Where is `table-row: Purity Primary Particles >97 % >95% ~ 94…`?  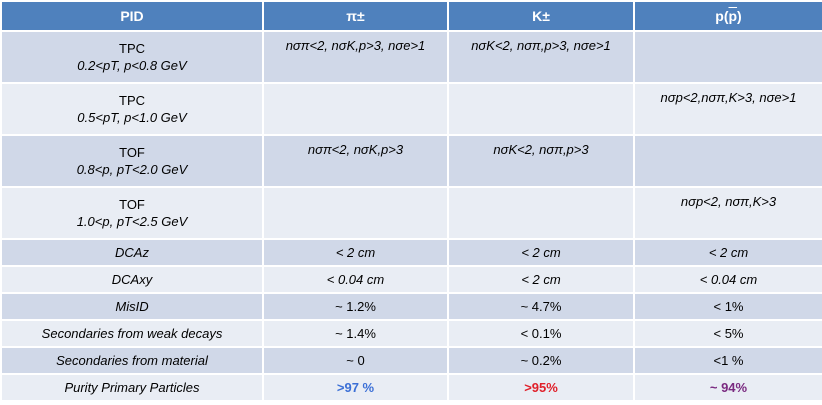
table-row: Purity Primary Particles >97 % >95% ~ 94… is located at coordinates (411, 387).